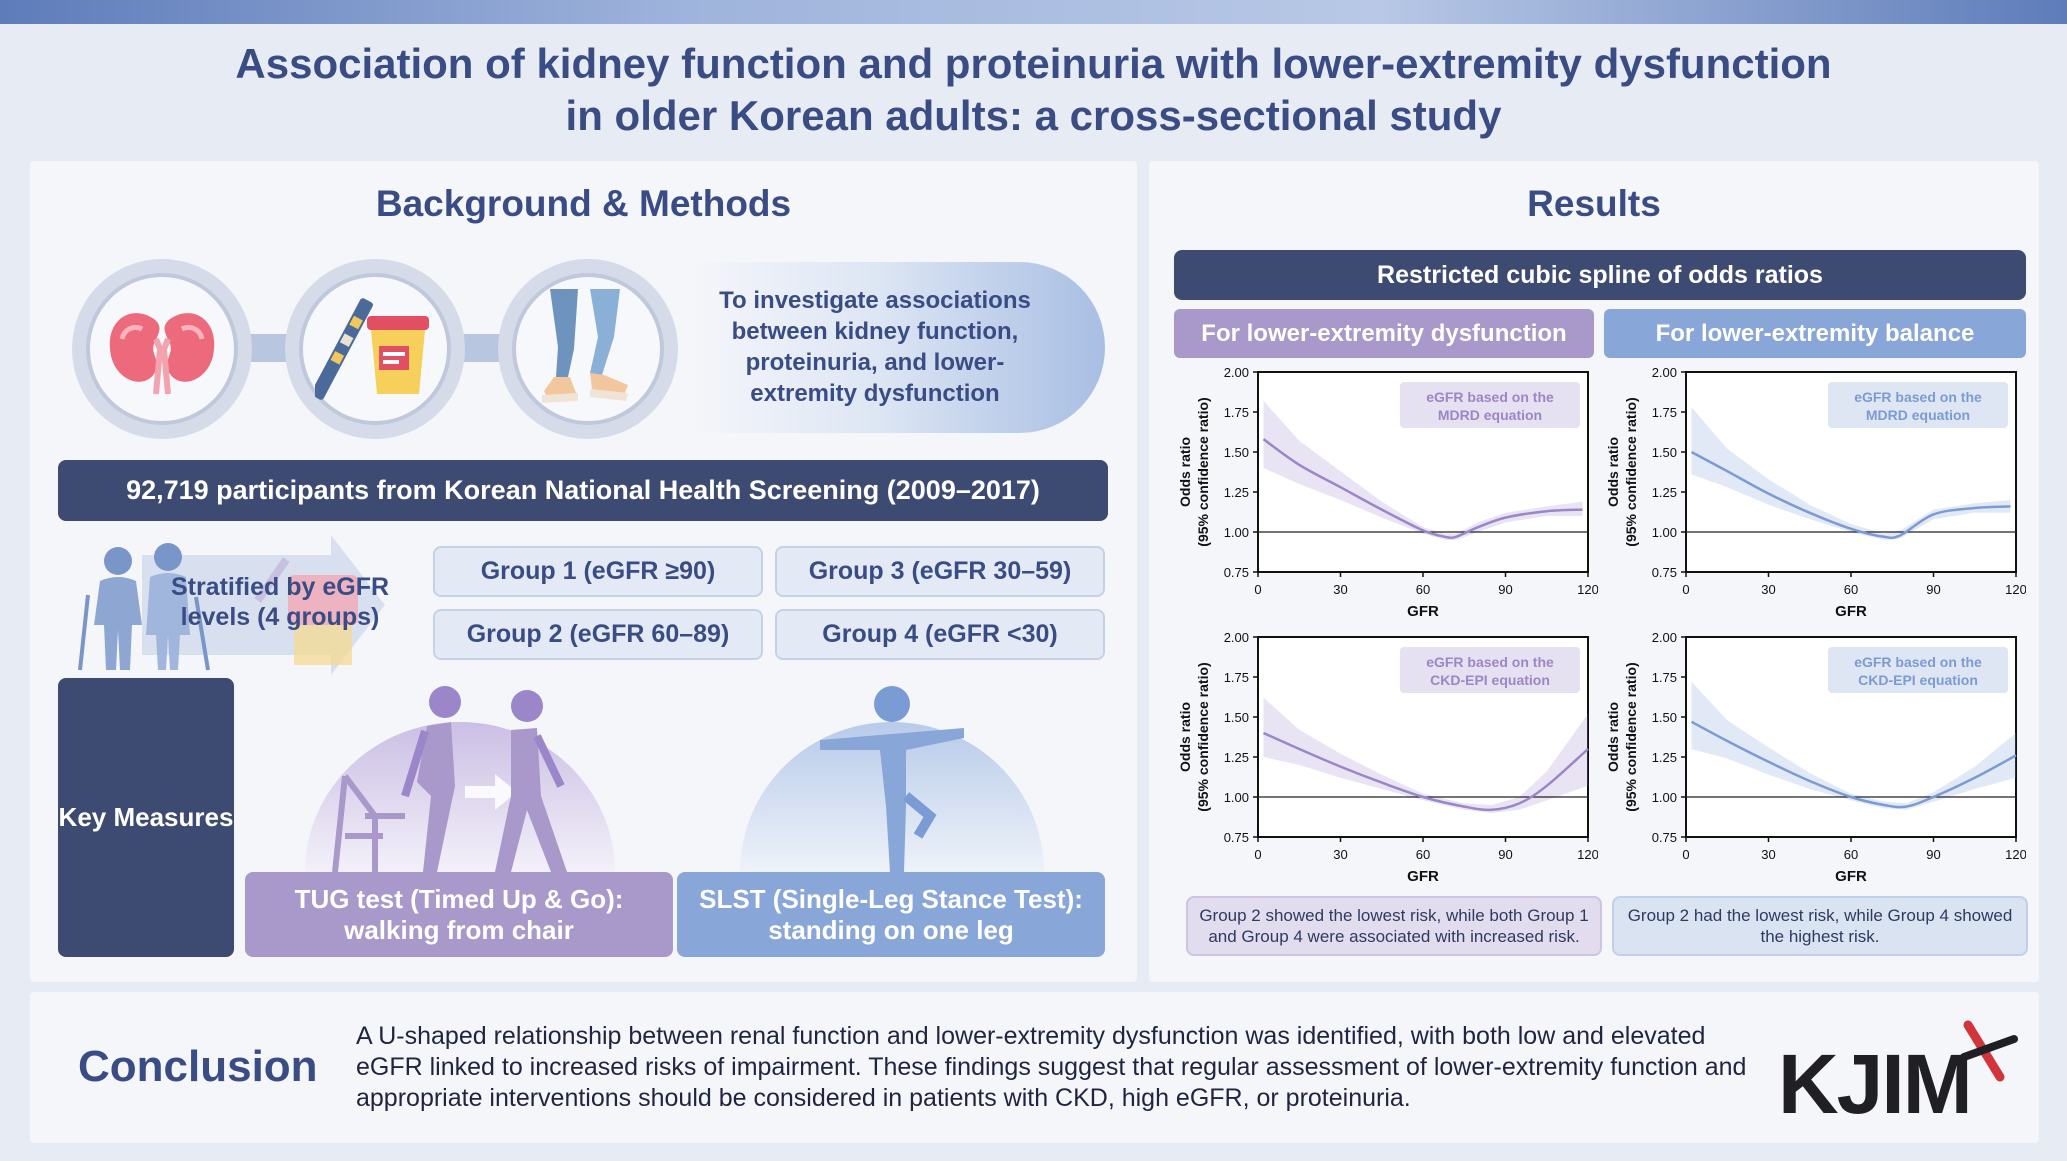 The height and width of the screenshot is (1161, 2067). Describe the element at coordinates (146, 817) in the screenshot. I see `key-measures-box: Key Measures` at that location.